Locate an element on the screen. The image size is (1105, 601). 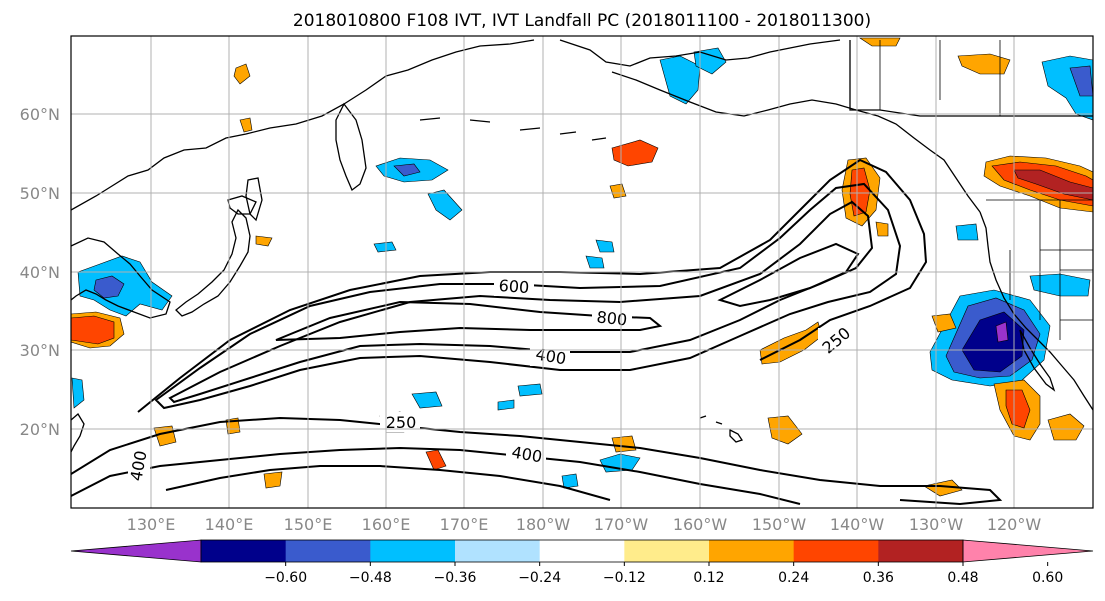
lat-label: 20°N is located at coordinates (40, 429).